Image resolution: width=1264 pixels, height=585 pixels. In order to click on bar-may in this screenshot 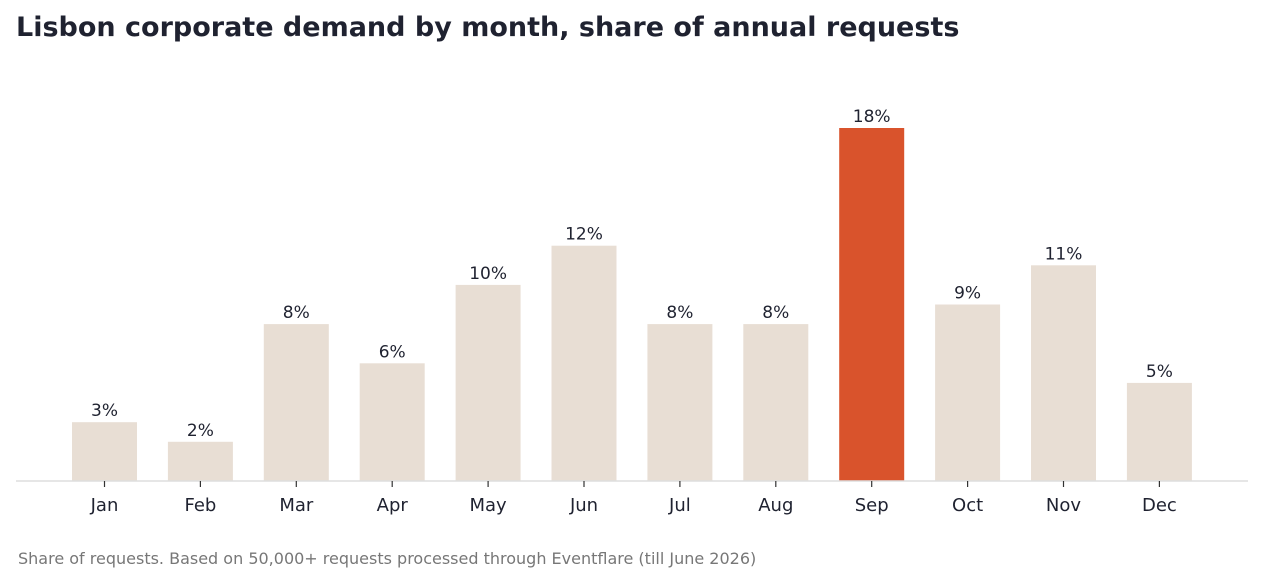, I will do `click(488, 382)`.